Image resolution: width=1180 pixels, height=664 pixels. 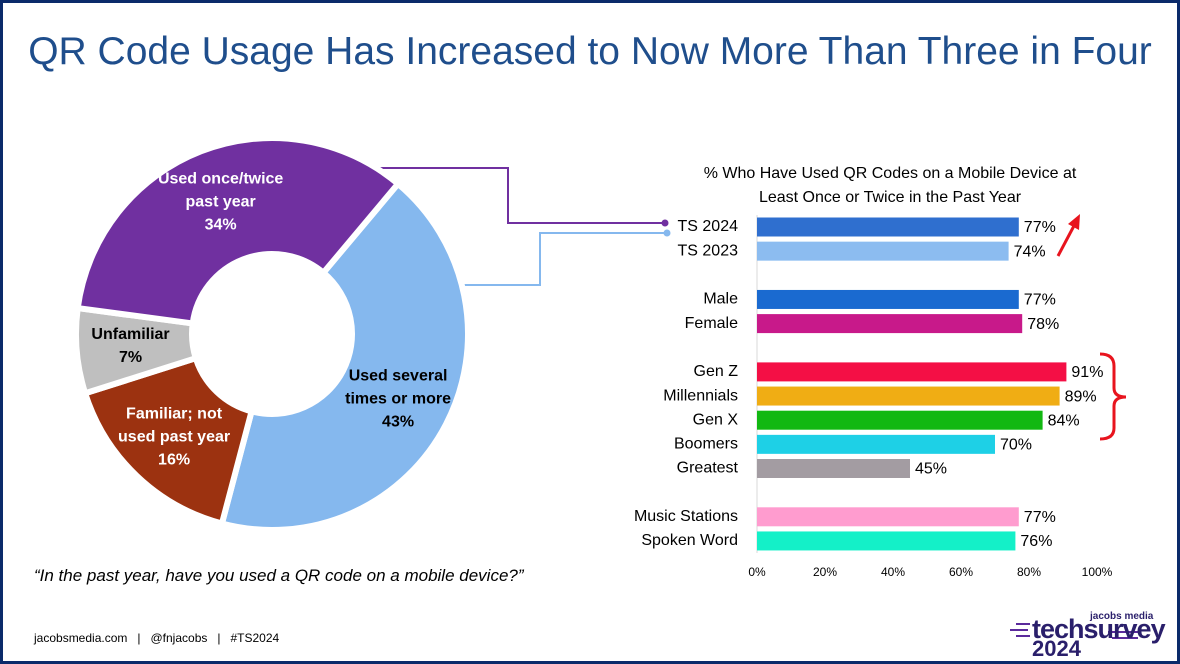 I want to click on y-tick-label: Spoken Word, so click(x=689, y=540).